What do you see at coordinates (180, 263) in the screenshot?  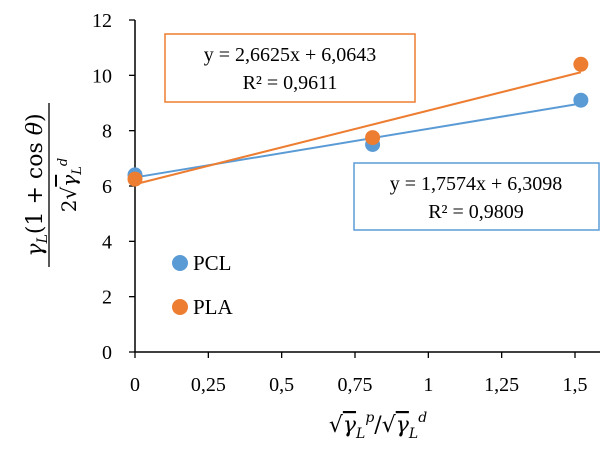 I see `legend-pcl-marker` at bounding box center [180, 263].